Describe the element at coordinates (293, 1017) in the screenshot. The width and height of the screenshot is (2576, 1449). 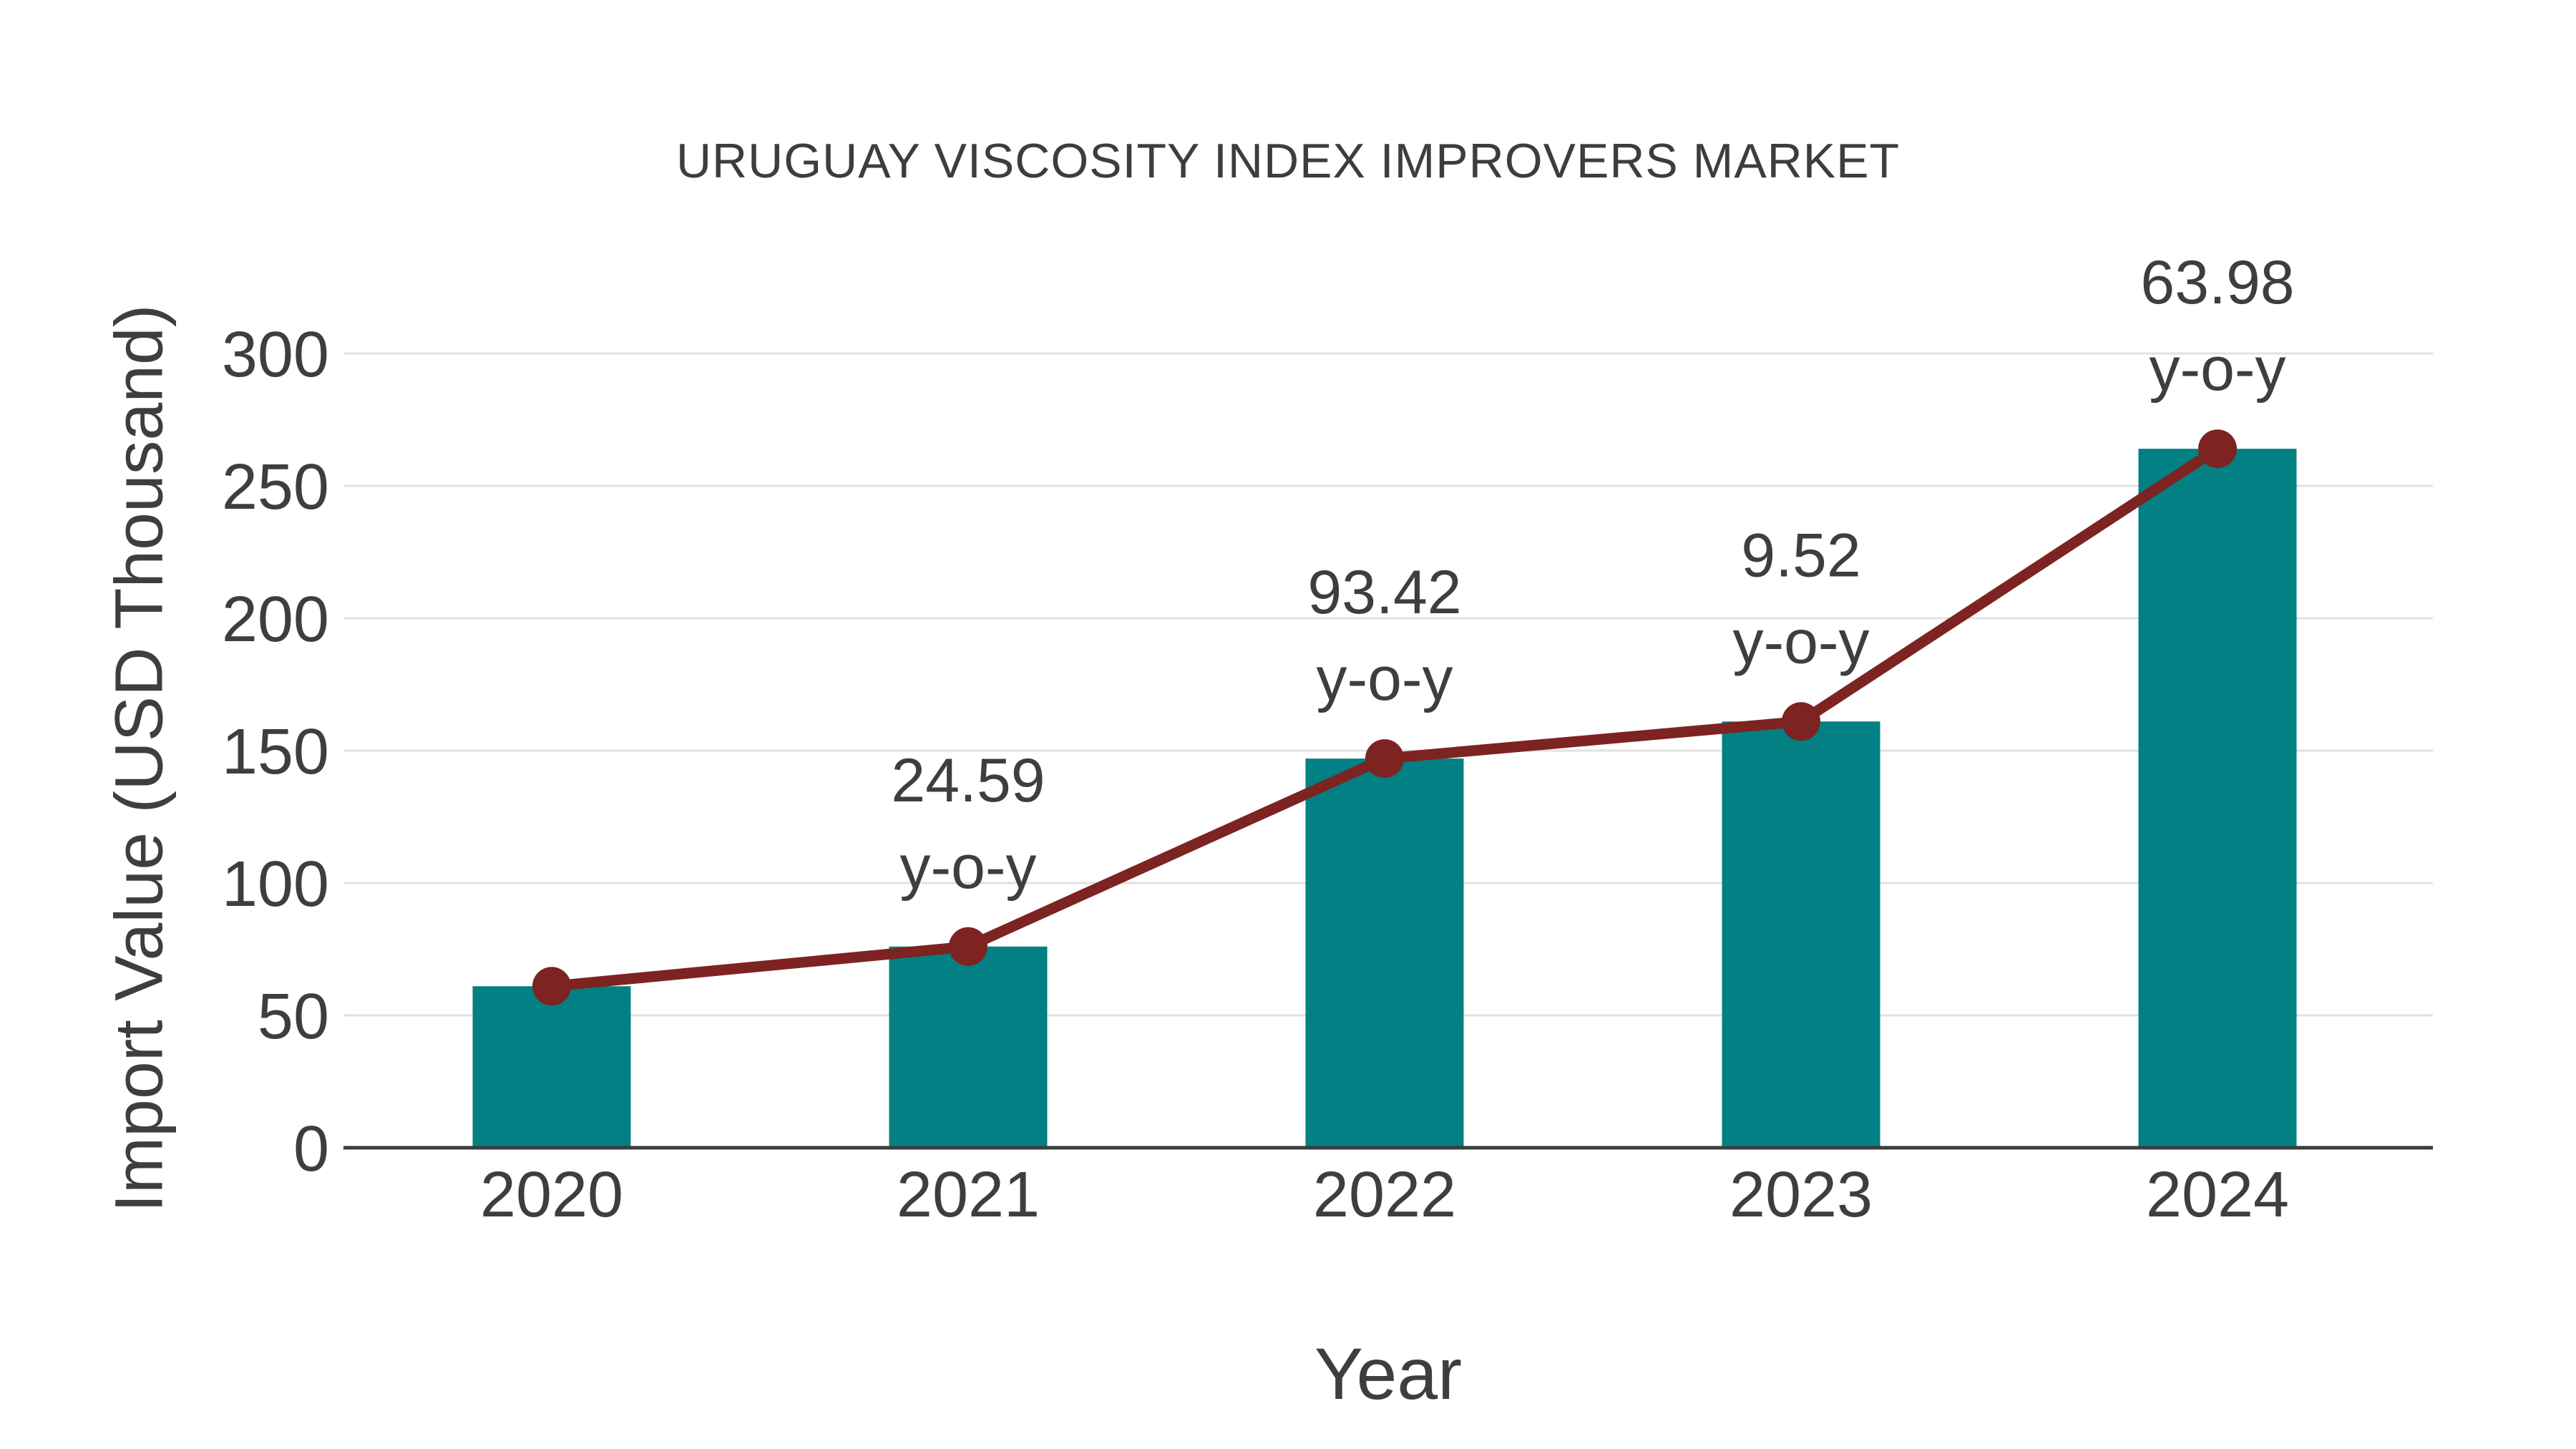
I see `ytick-label-50: 50` at that location.